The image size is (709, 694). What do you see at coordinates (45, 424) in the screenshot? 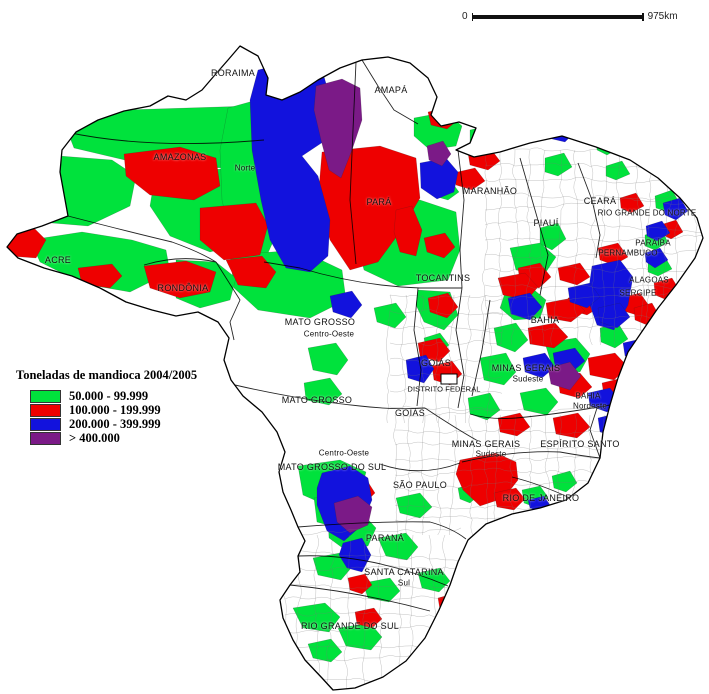
I see `legend-swatch-blue` at bounding box center [45, 424].